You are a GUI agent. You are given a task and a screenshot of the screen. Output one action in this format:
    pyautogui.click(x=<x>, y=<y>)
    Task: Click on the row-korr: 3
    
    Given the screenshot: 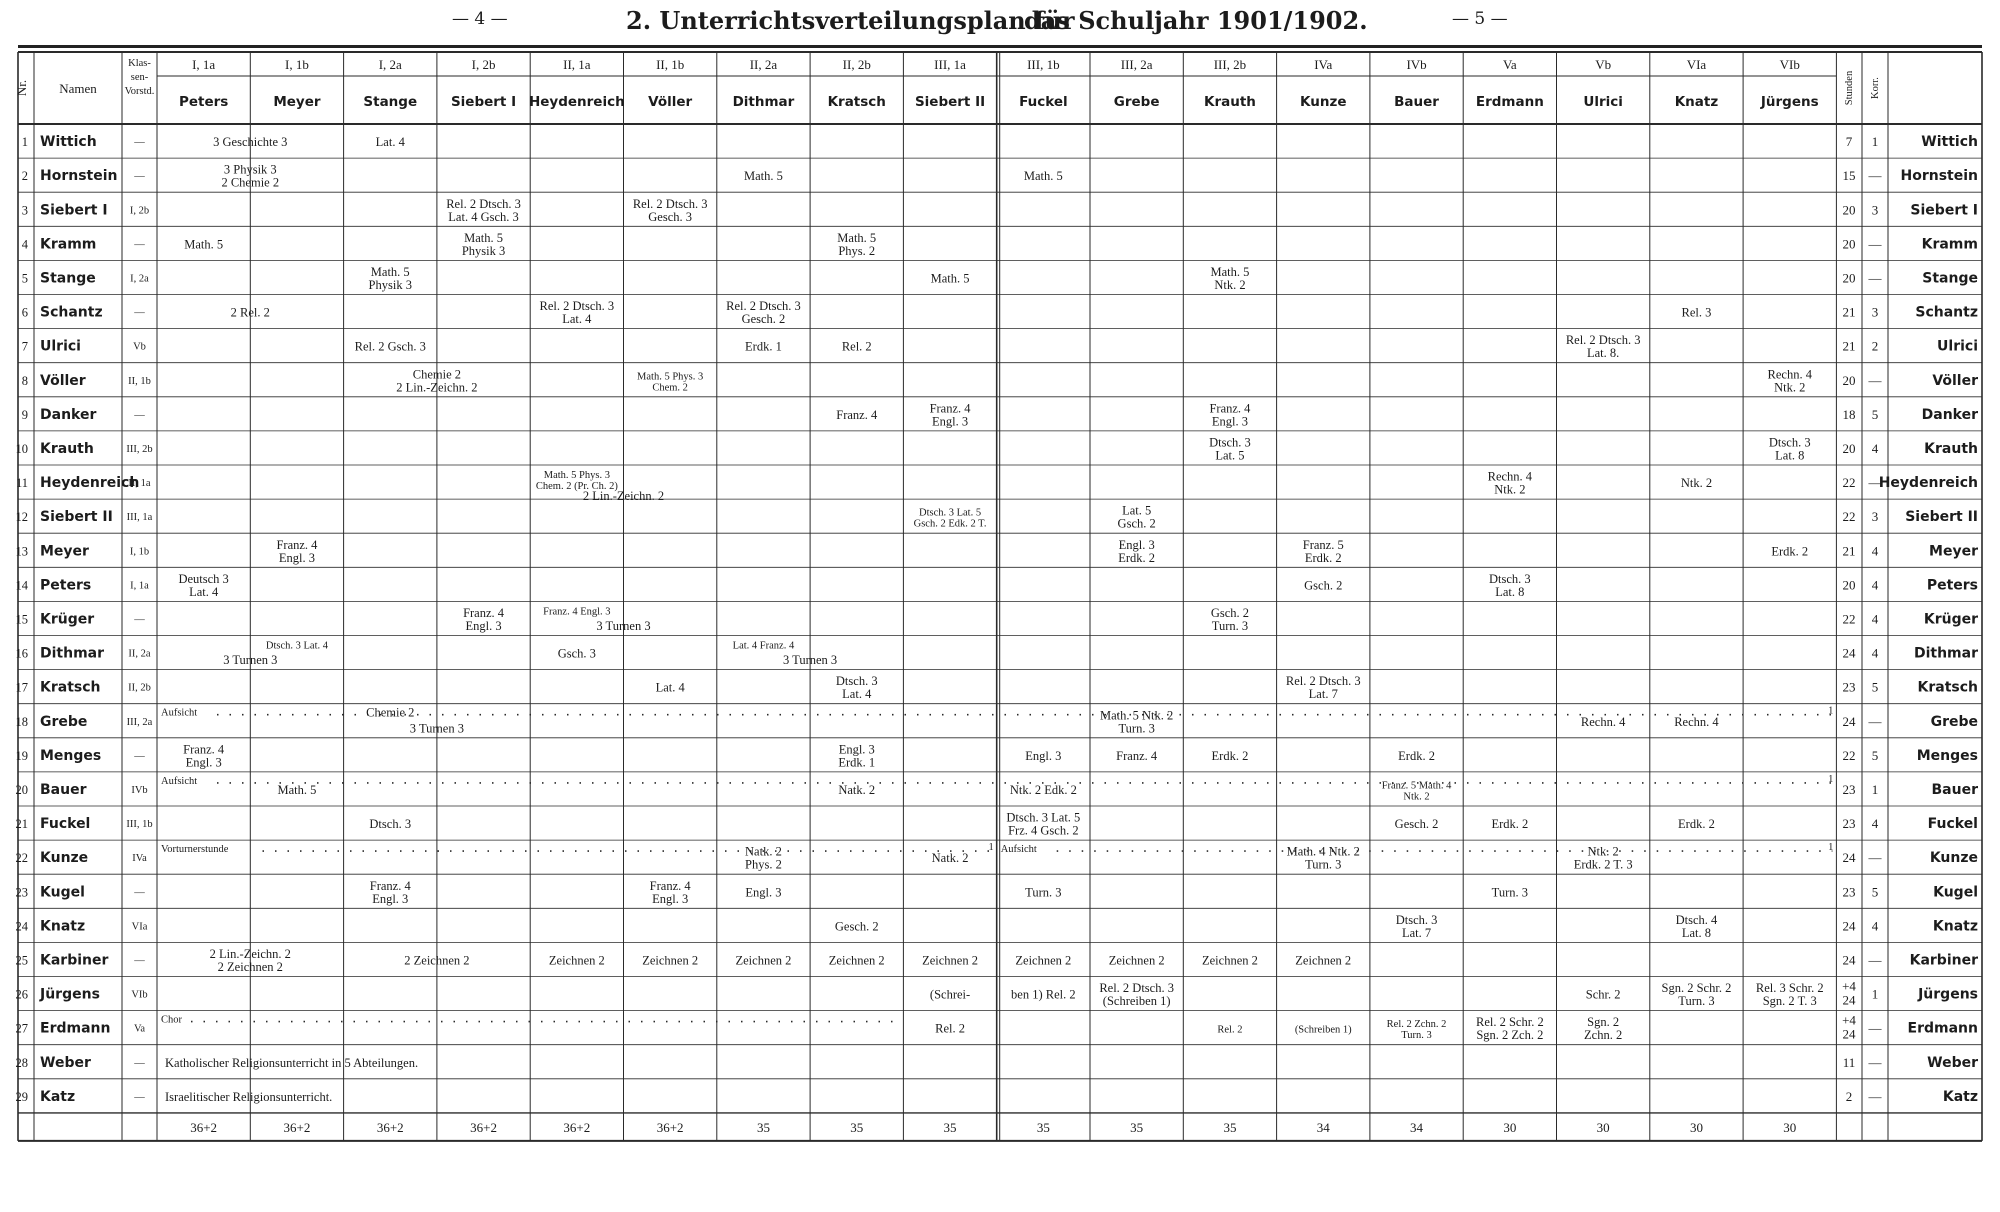 What is the action you would take?
    pyautogui.click(x=1875, y=516)
    